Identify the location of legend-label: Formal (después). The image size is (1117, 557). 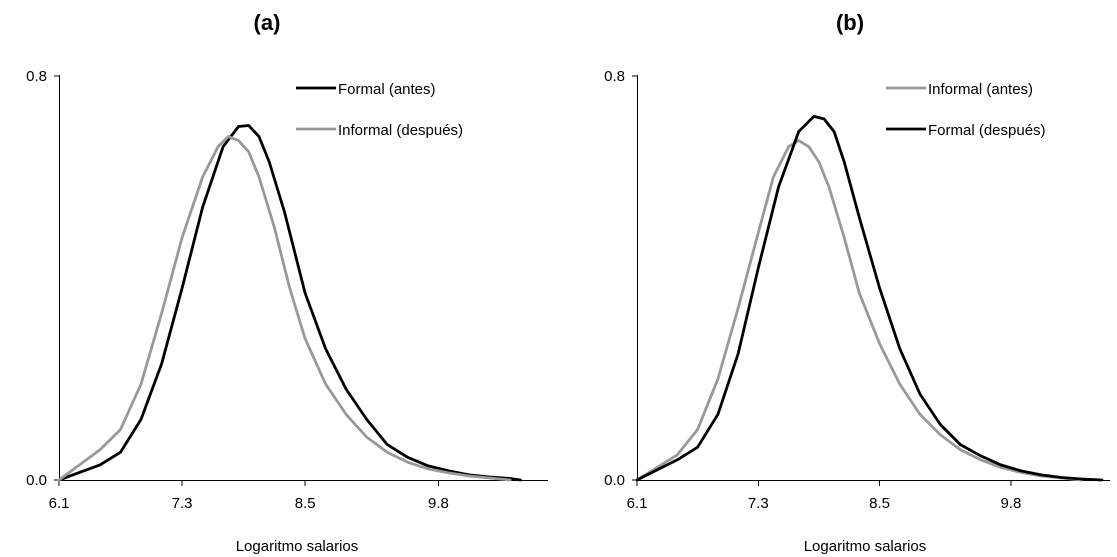
(987, 130).